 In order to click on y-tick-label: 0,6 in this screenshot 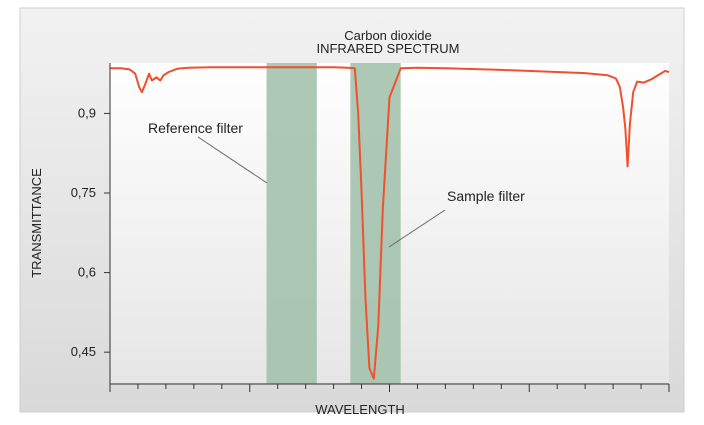, I will do `click(87, 272)`.